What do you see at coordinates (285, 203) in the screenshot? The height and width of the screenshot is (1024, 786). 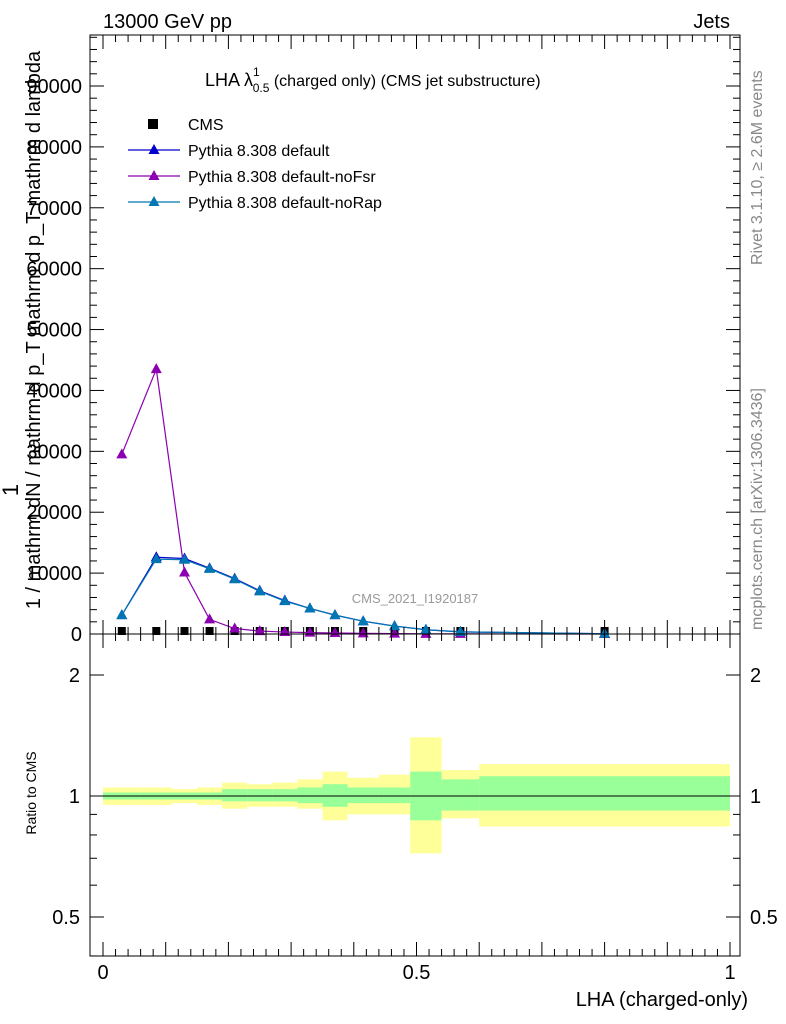 I see `legend-label: Pythia 8.308 default-noRap` at bounding box center [285, 203].